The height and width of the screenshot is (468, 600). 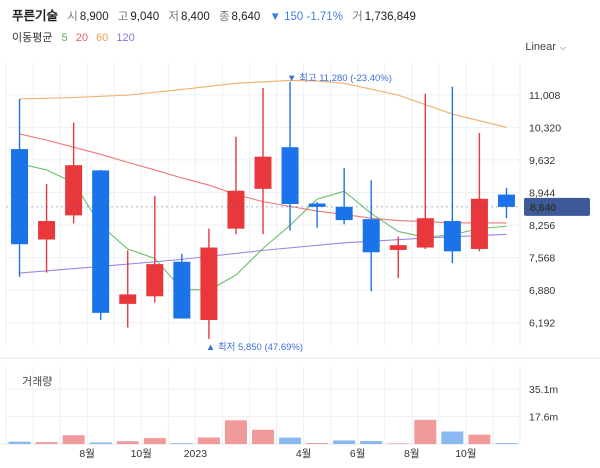 I want to click on ma-20-label: 20, so click(x=81, y=38).